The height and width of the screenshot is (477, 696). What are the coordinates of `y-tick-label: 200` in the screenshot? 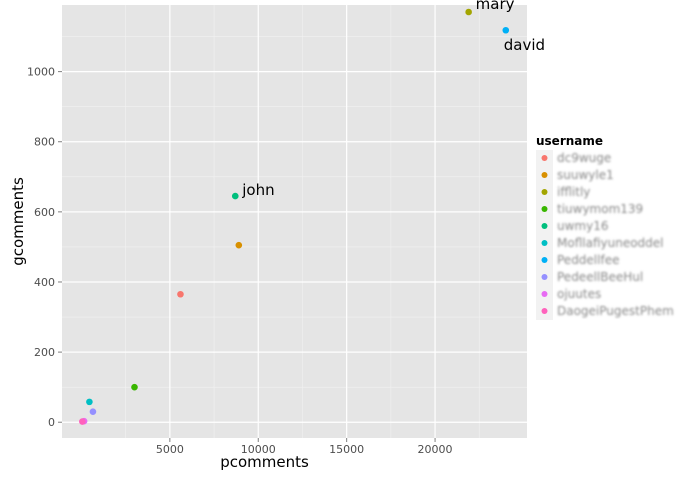 It's located at (44, 352).